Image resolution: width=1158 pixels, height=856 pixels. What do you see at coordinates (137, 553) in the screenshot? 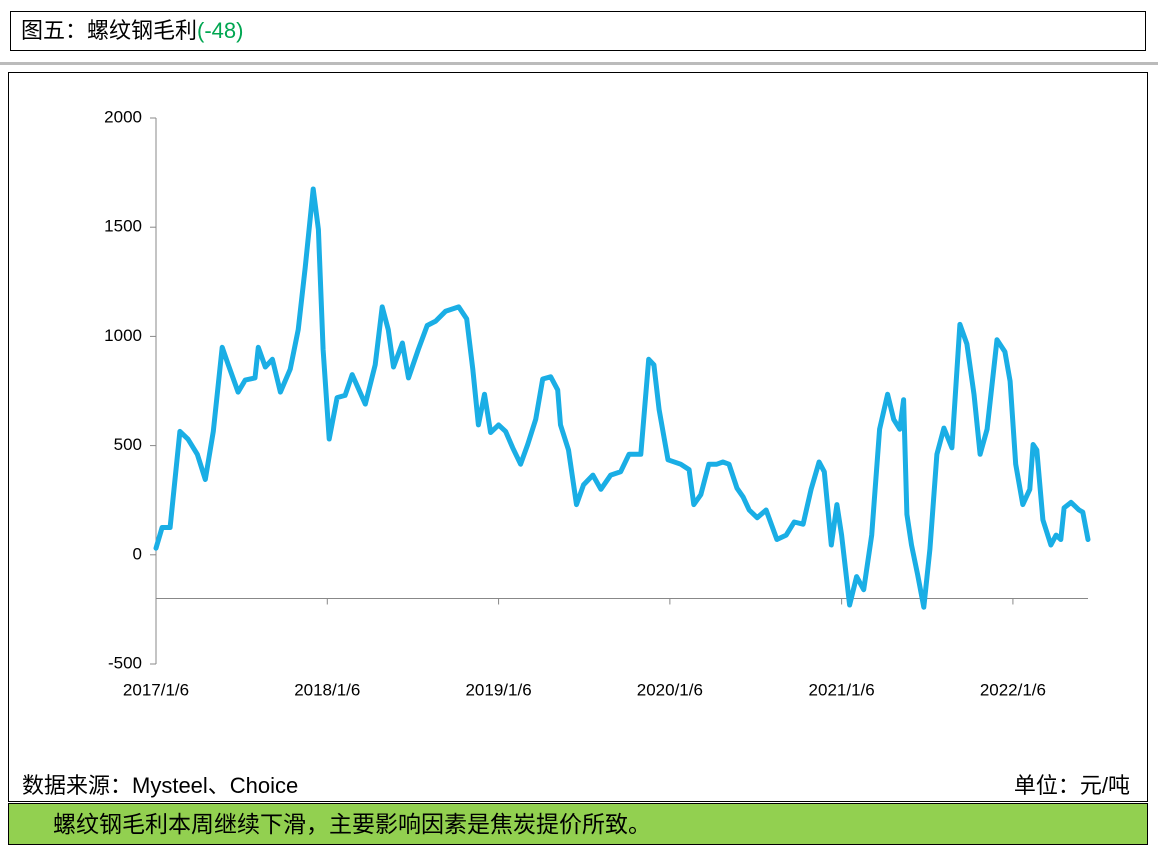
I see `y-tick-label: 0` at bounding box center [137, 553].